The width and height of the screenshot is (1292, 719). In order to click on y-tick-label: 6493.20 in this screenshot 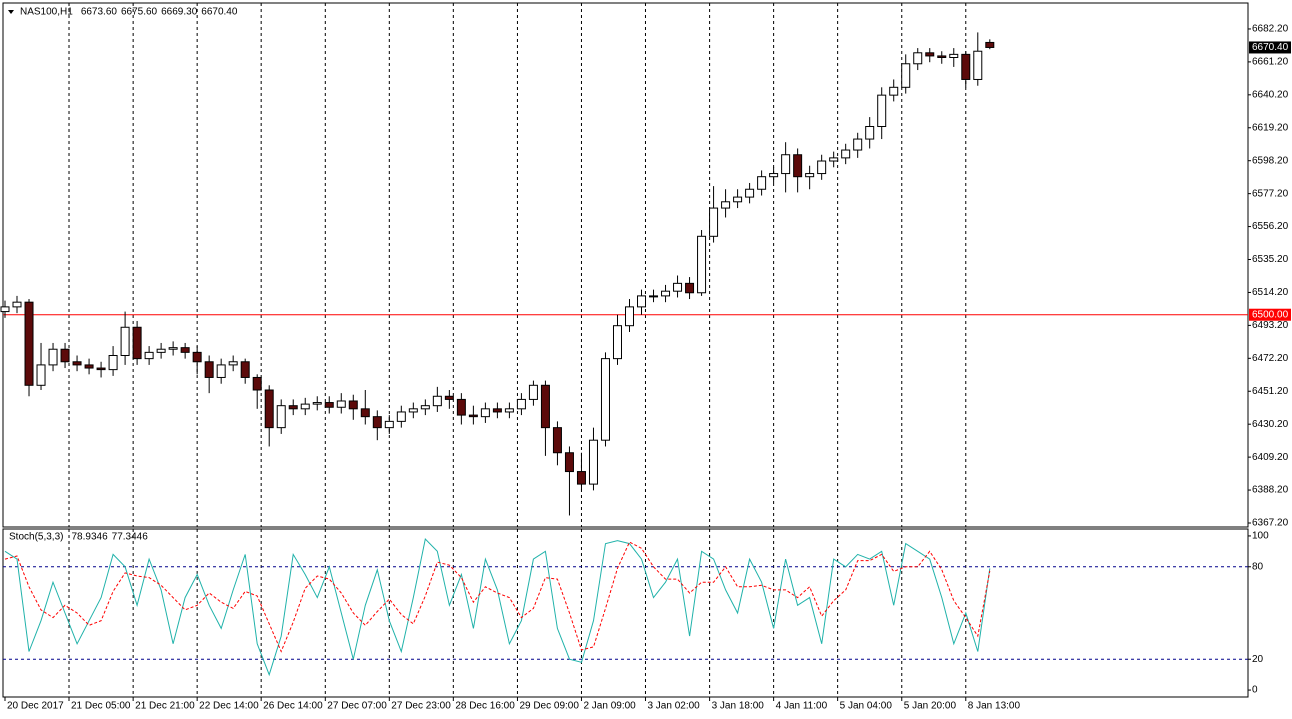, I will do `click(1270, 325)`.